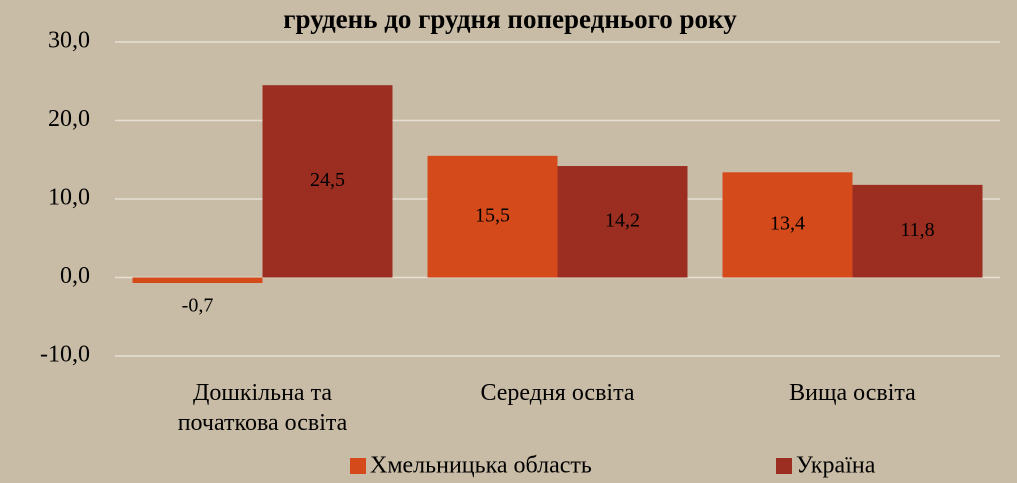  I want to click on data-label: 14,2, so click(622, 220).